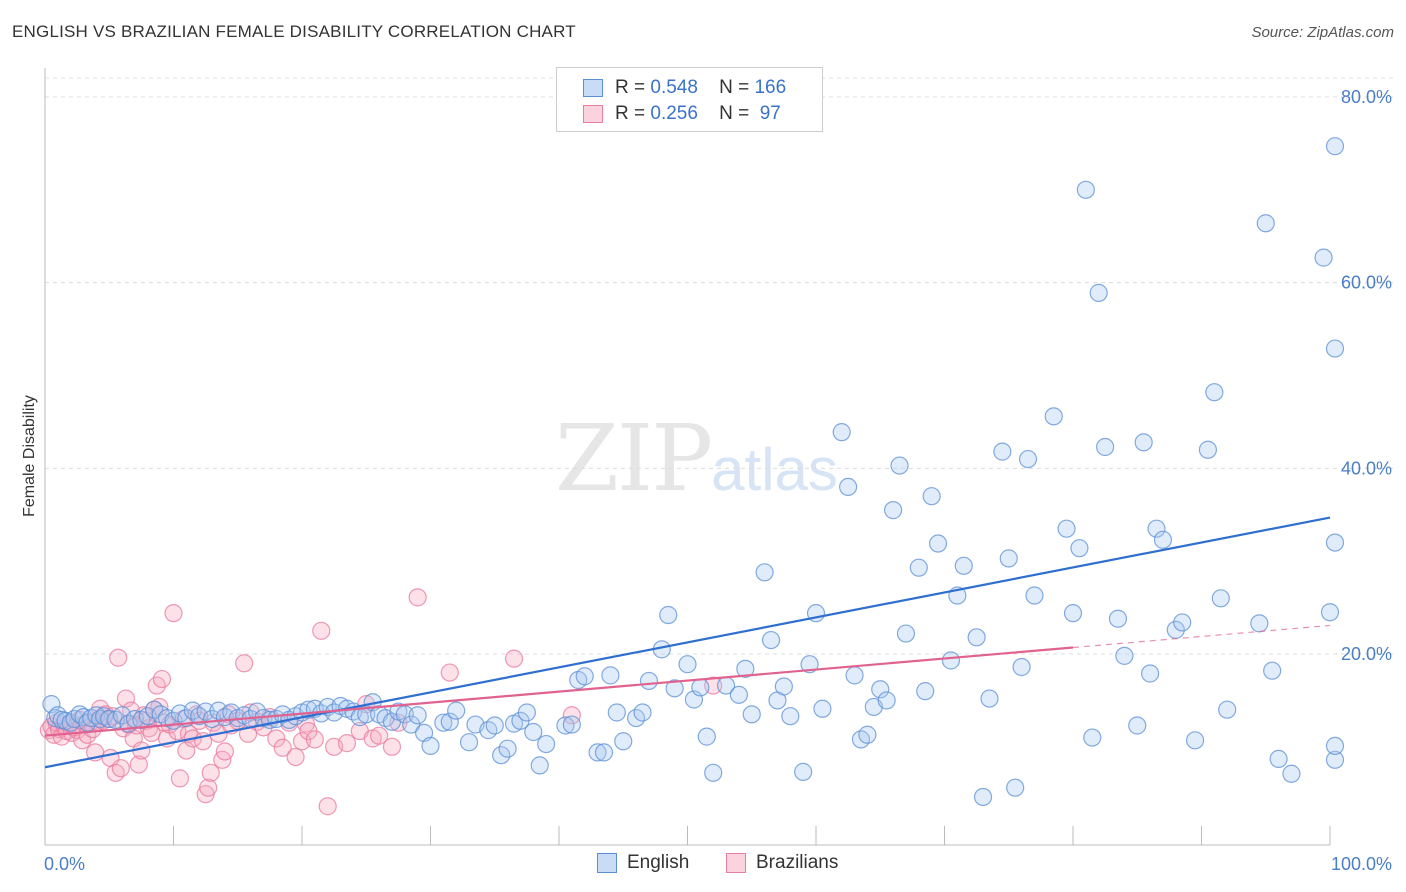 The height and width of the screenshot is (892, 1406). What do you see at coordinates (1366, 654) in the screenshot?
I see `y-tick-label: 20.0%` at bounding box center [1366, 654].